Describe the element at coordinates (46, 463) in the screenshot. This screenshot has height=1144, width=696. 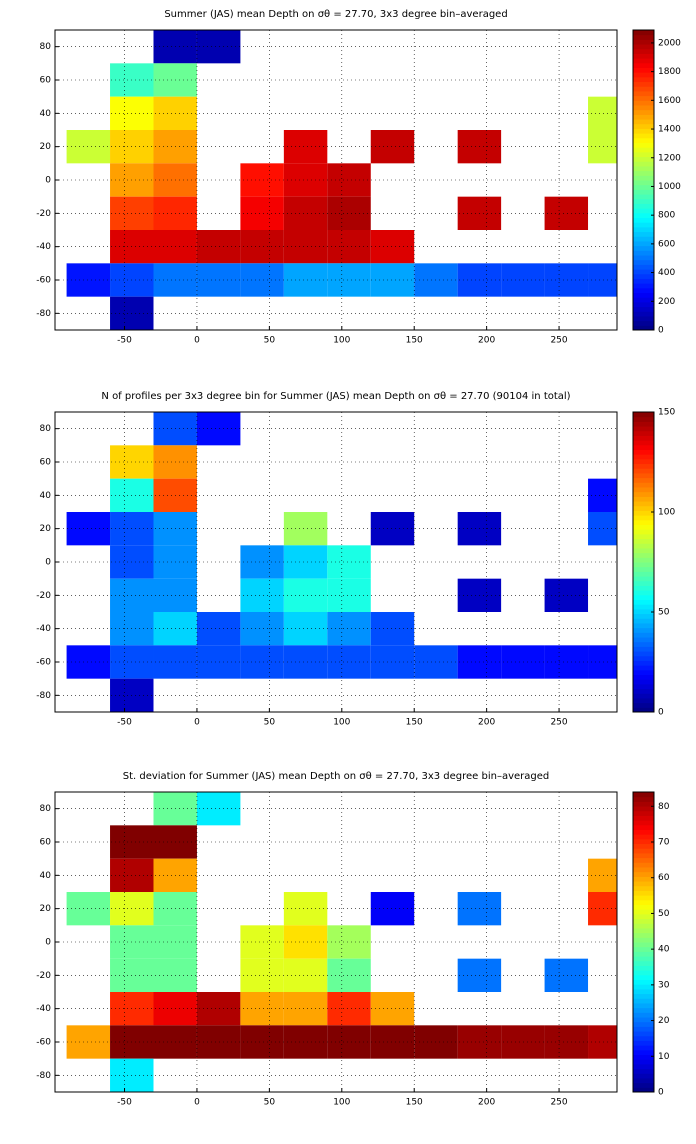
I see `y-tick-label: 60` at that location.